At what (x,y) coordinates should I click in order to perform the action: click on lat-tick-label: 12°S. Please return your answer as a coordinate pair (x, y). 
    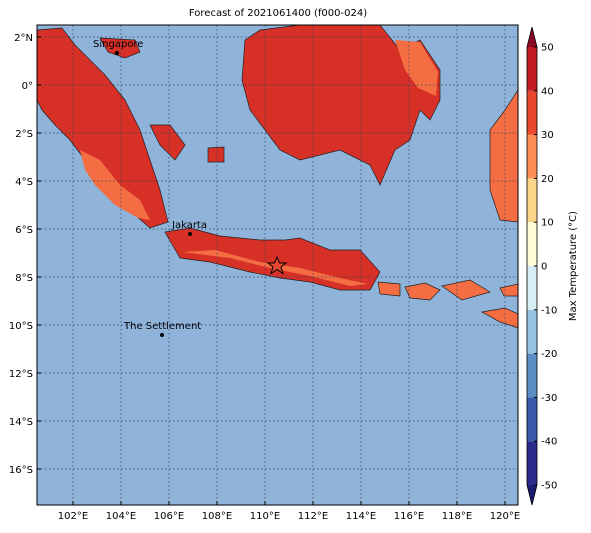
    Looking at the image, I should click on (21, 374).